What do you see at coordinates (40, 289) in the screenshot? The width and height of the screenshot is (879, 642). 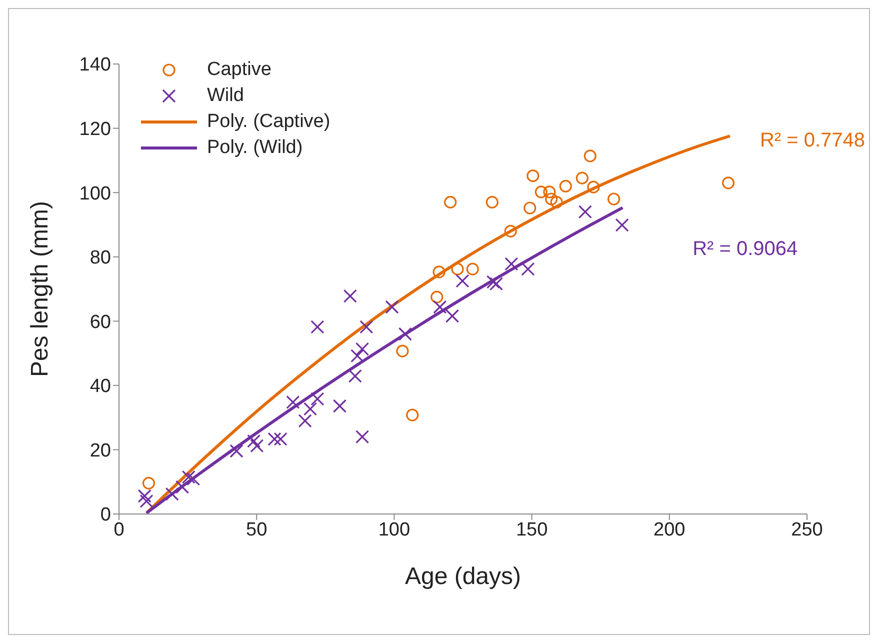 I see `y-axis-title: Pes length (mm)` at bounding box center [40, 289].